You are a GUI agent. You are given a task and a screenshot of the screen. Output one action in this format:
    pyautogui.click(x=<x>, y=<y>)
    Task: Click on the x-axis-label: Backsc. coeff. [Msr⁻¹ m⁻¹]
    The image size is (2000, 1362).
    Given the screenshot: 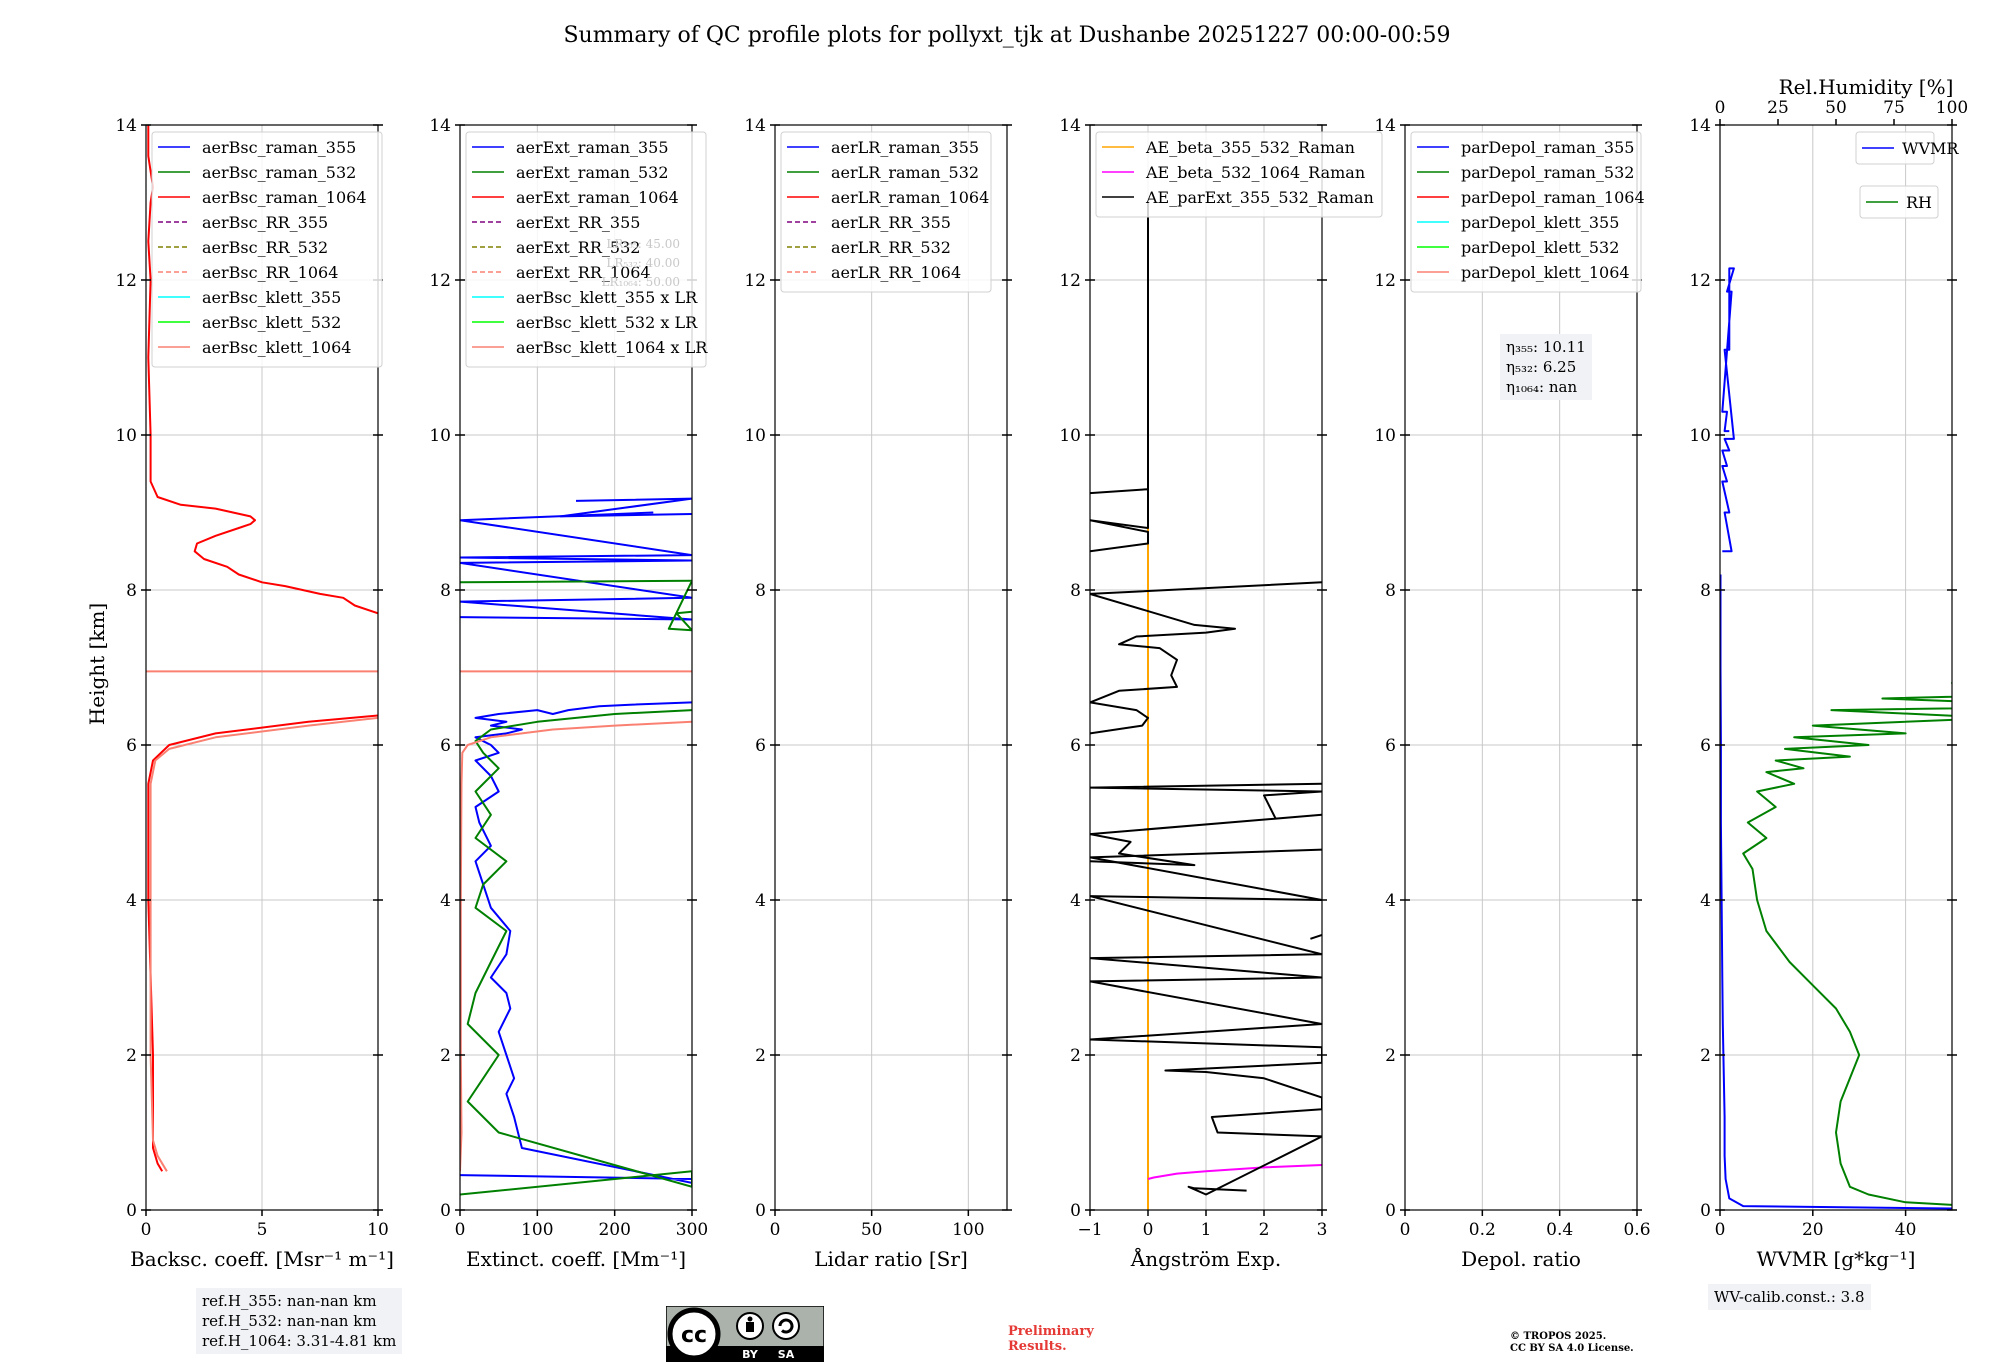 What is the action you would take?
    pyautogui.click(x=262, y=1259)
    